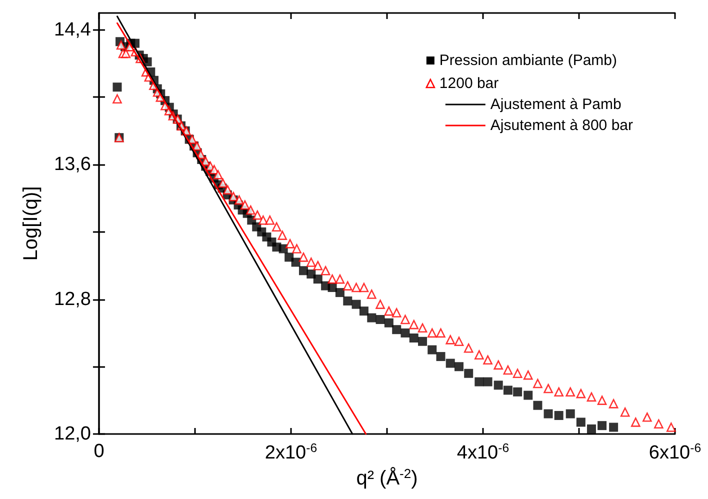 Image resolution: width=708 pixels, height=499 pixels. I want to click on y-axis-title: Log[I(q)], so click(31, 223).